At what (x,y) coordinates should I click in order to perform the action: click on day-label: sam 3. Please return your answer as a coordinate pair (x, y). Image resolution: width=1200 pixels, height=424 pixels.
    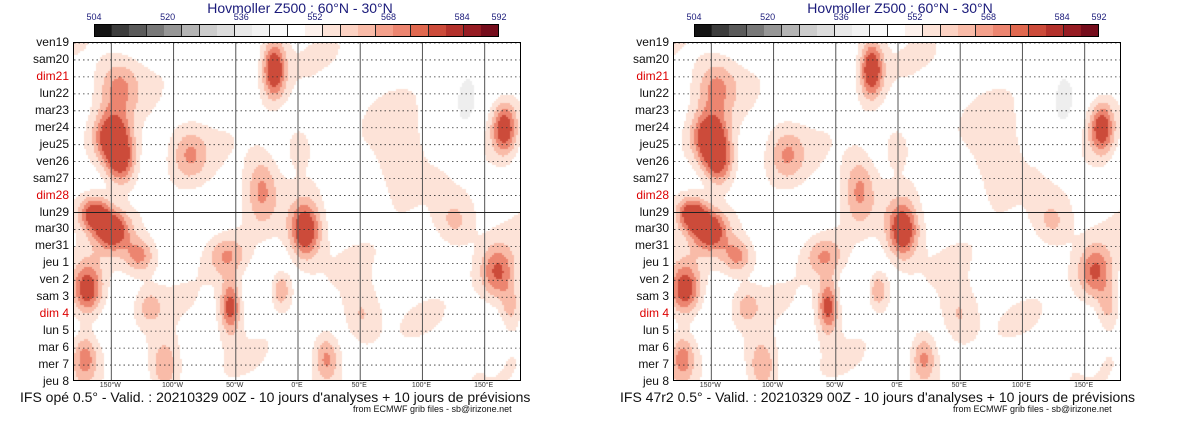
    Looking at the image, I should click on (652, 296).